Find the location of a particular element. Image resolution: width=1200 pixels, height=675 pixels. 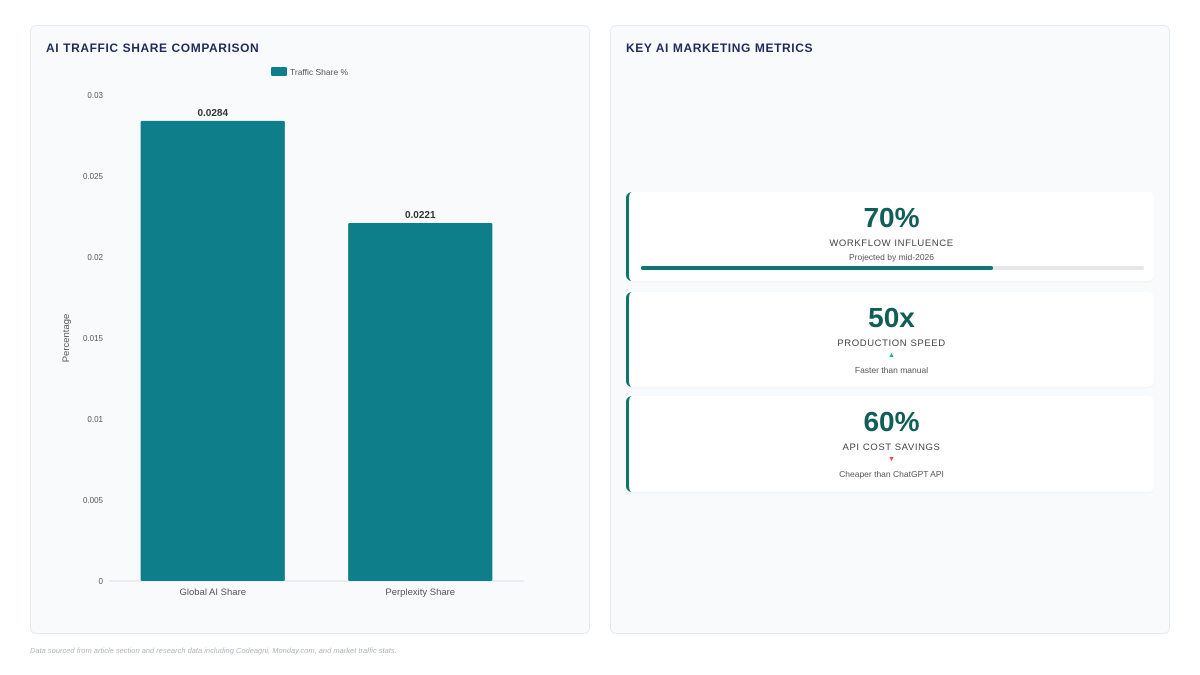

metric-value: 50x is located at coordinates (891, 317).